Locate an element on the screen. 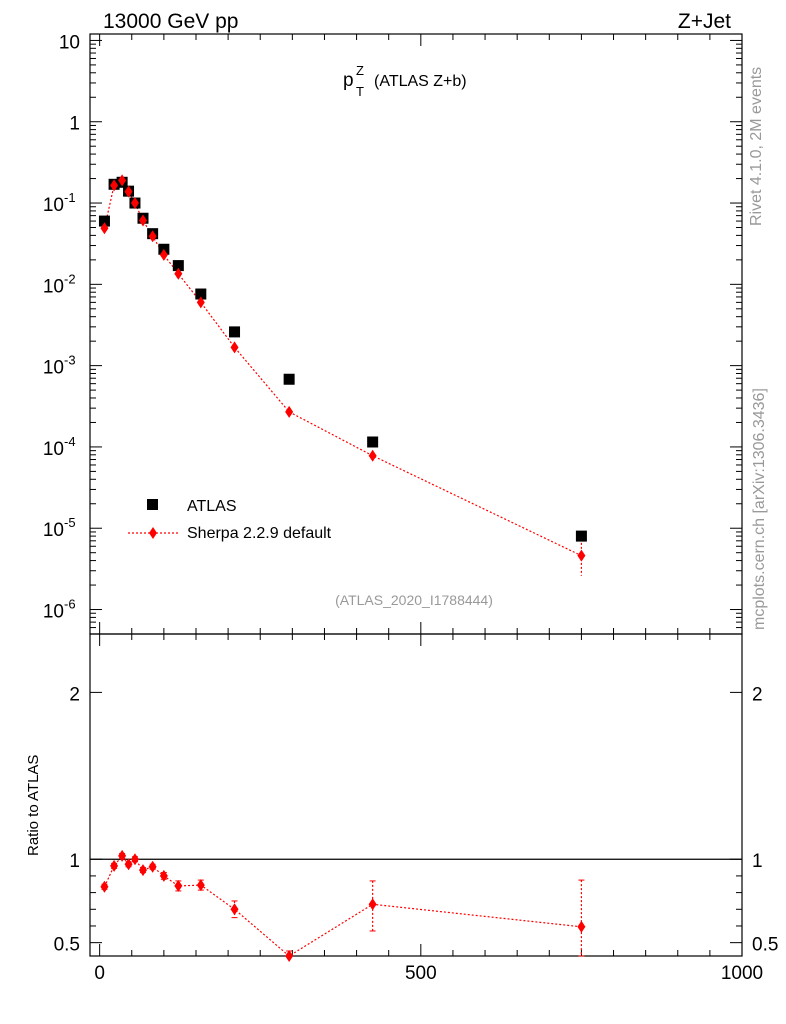  title-rest: (ATLAS Z+b) is located at coordinates (420, 81).